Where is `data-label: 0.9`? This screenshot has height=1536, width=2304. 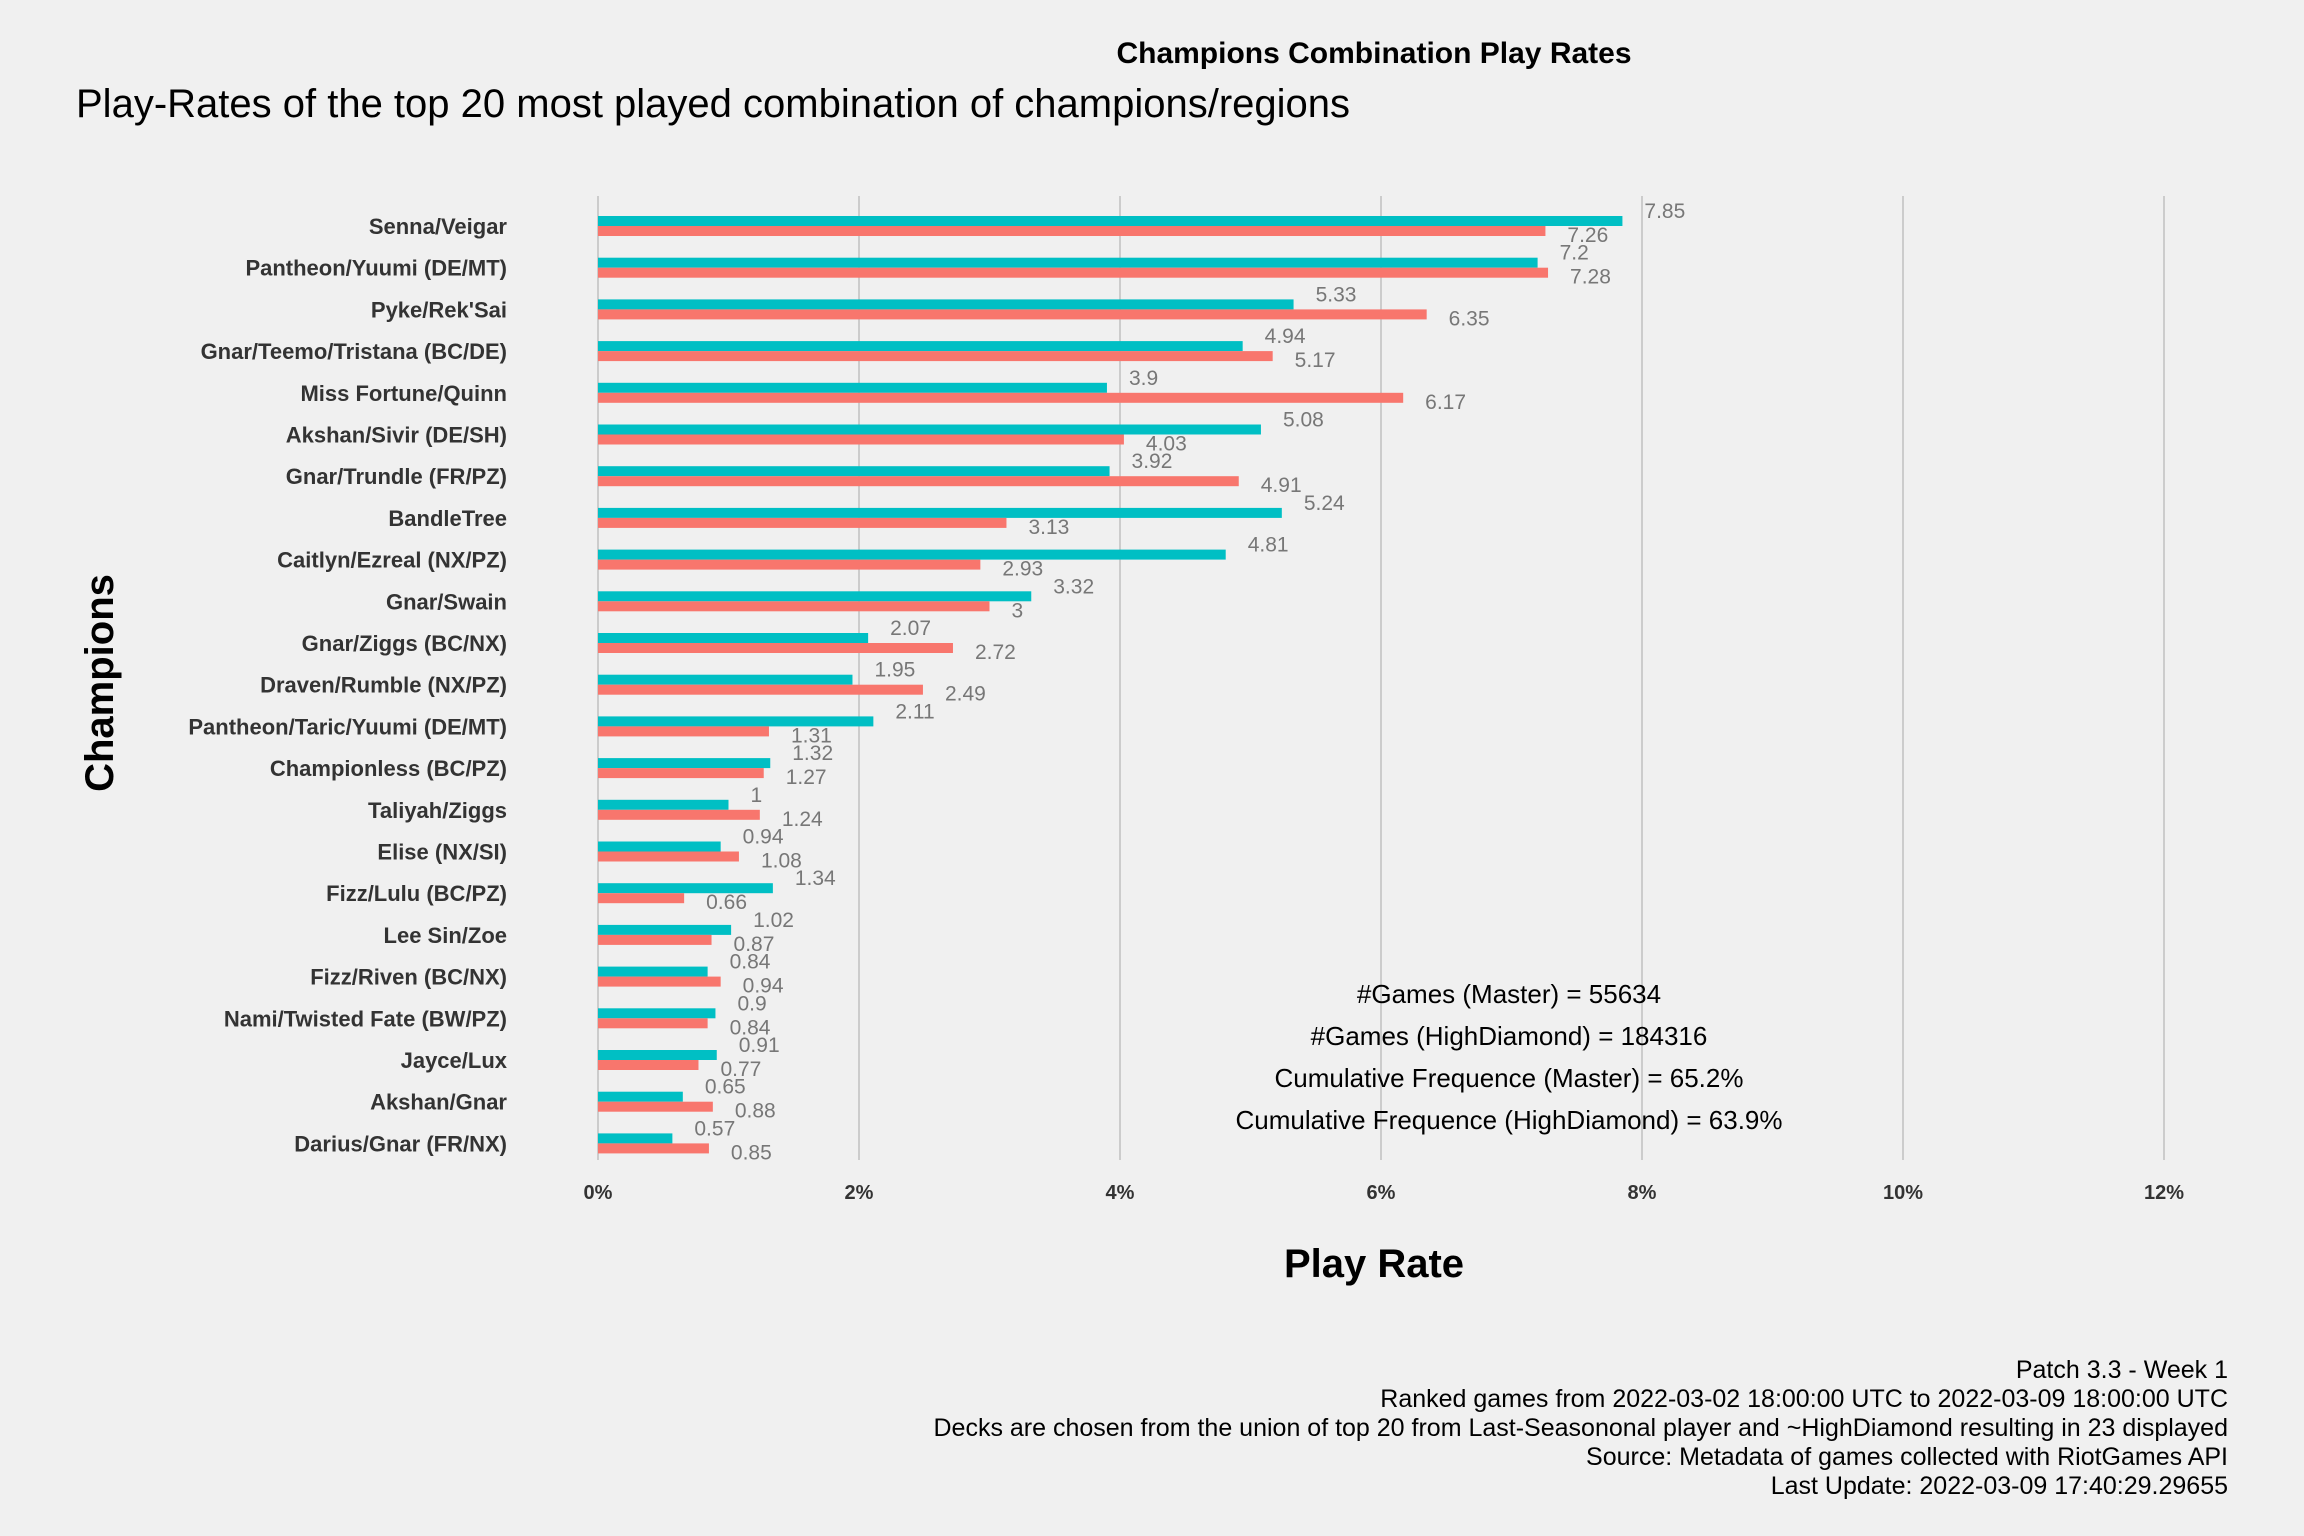 data-label: 0.9 is located at coordinates (751, 1003).